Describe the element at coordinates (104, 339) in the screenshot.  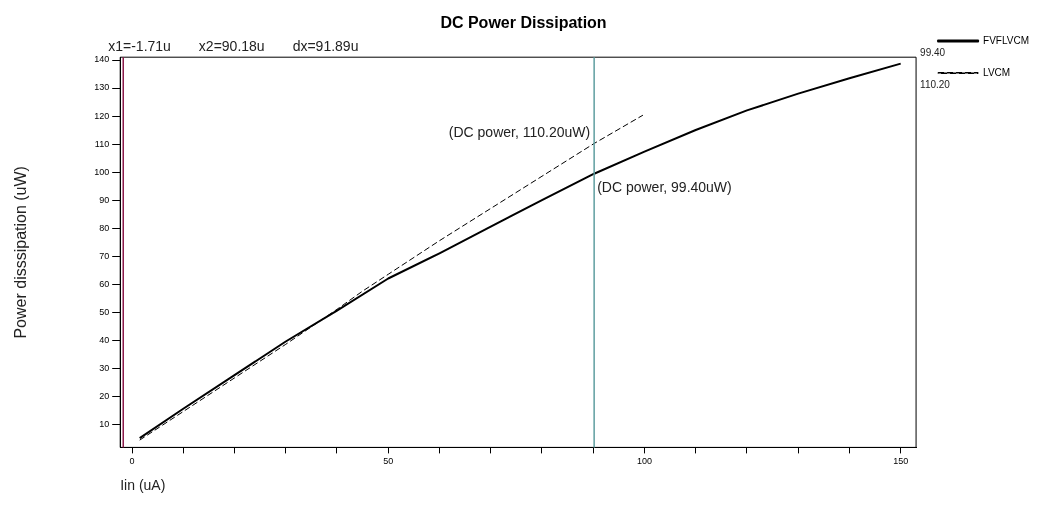
I see `y-tick-label: 40` at that location.